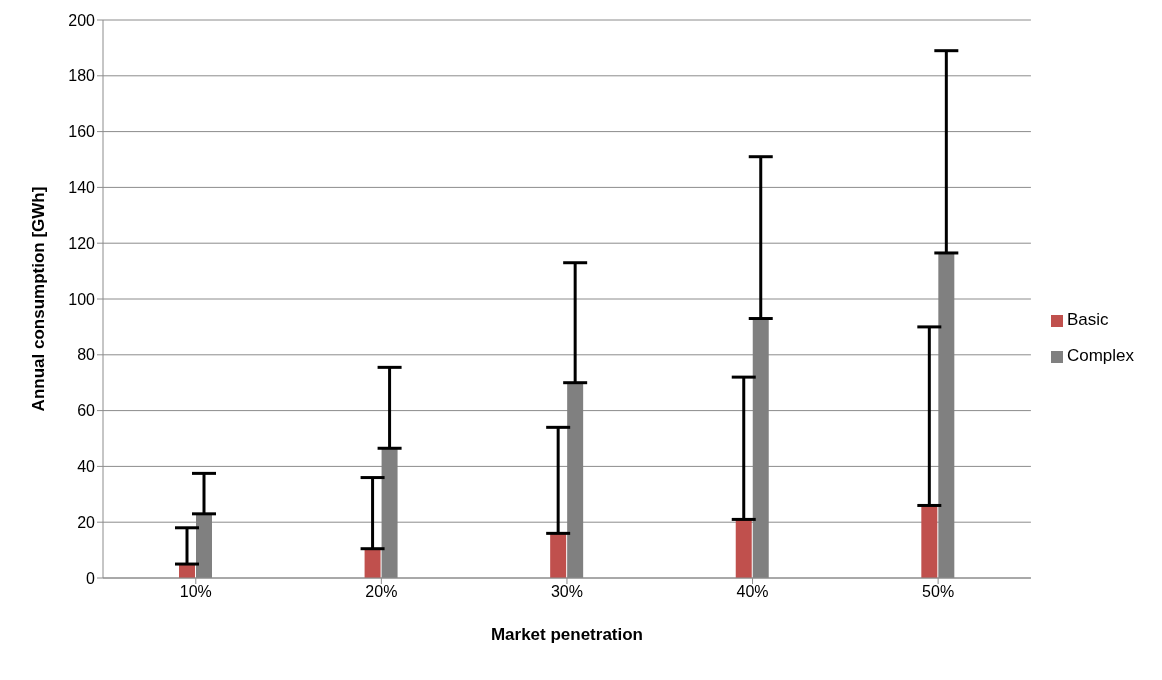  What do you see at coordinates (82, 132) in the screenshot?
I see `y-tick-label: 160` at bounding box center [82, 132].